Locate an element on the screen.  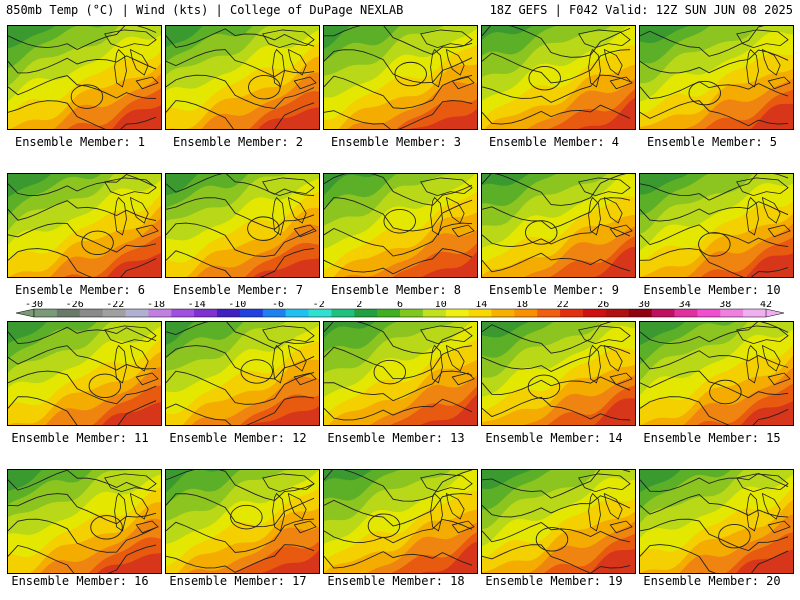
ensemble-label-19: Ensemble Member: 19 is located at coordinates (554, 581).